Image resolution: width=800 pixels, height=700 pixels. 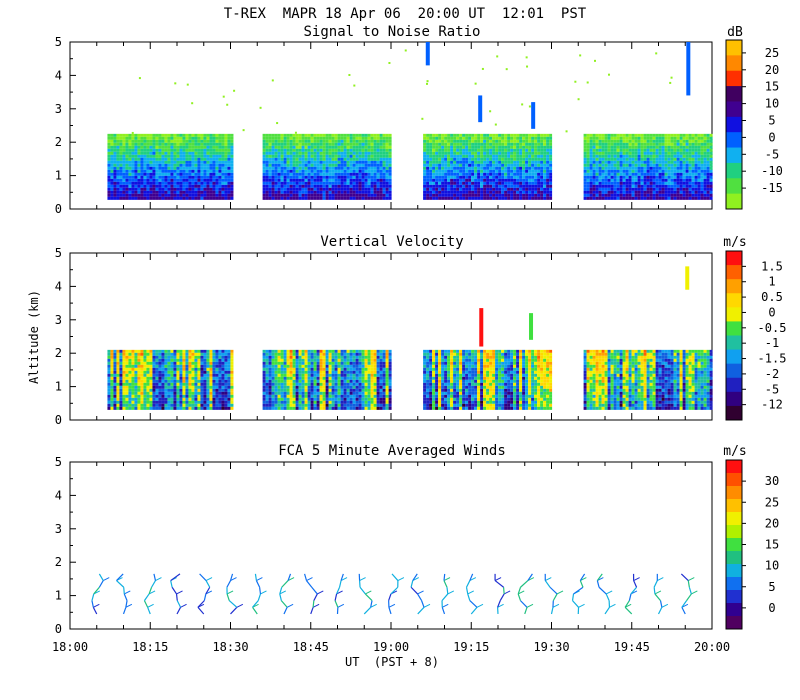 I want to click on colorbar-swatch, so click(x=734, y=78).